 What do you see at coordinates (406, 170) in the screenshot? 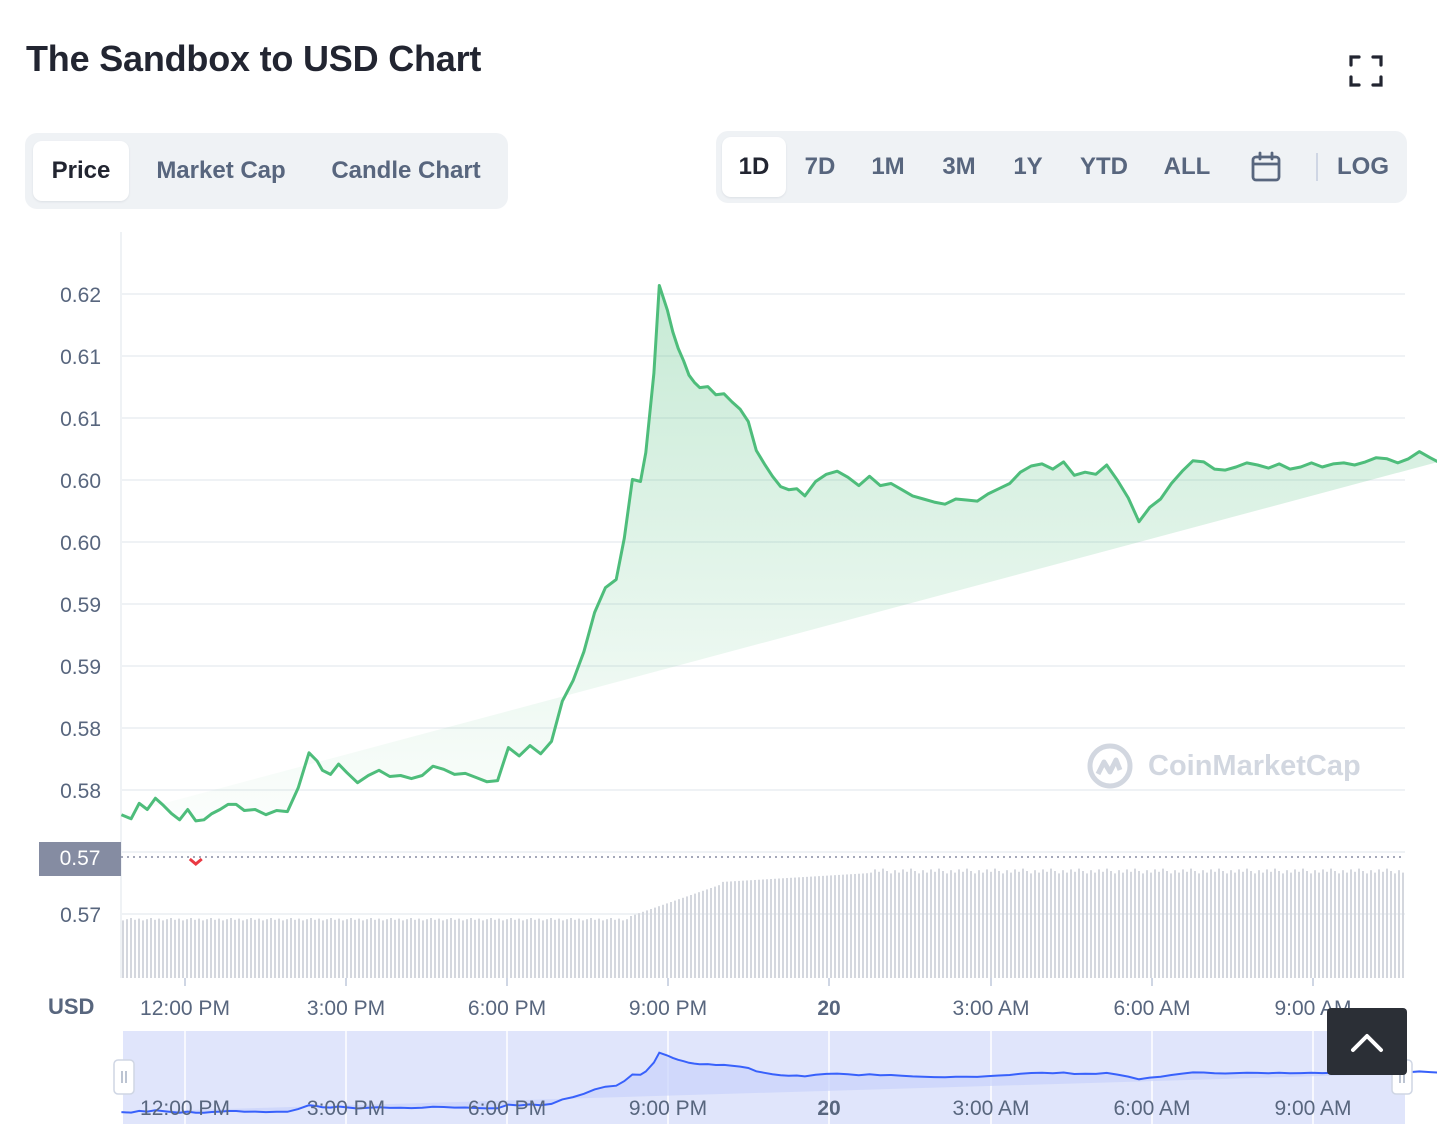
I see `tab-candle-chart: Candle Chart` at bounding box center [406, 170].